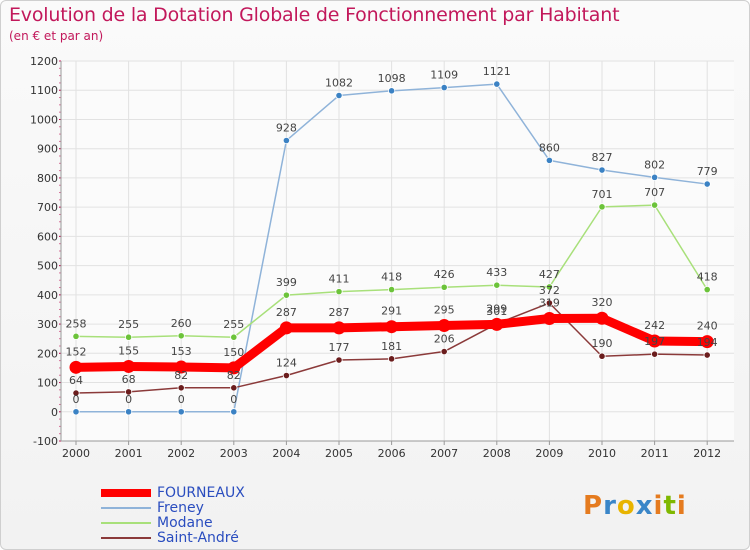  Describe the element at coordinates (339, 453) in the screenshot. I see `x-tick-label: 2005` at that location.